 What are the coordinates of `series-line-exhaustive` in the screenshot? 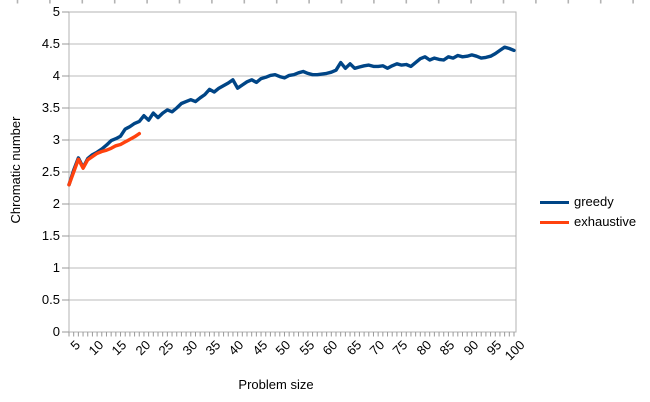 It's located at (104, 159).